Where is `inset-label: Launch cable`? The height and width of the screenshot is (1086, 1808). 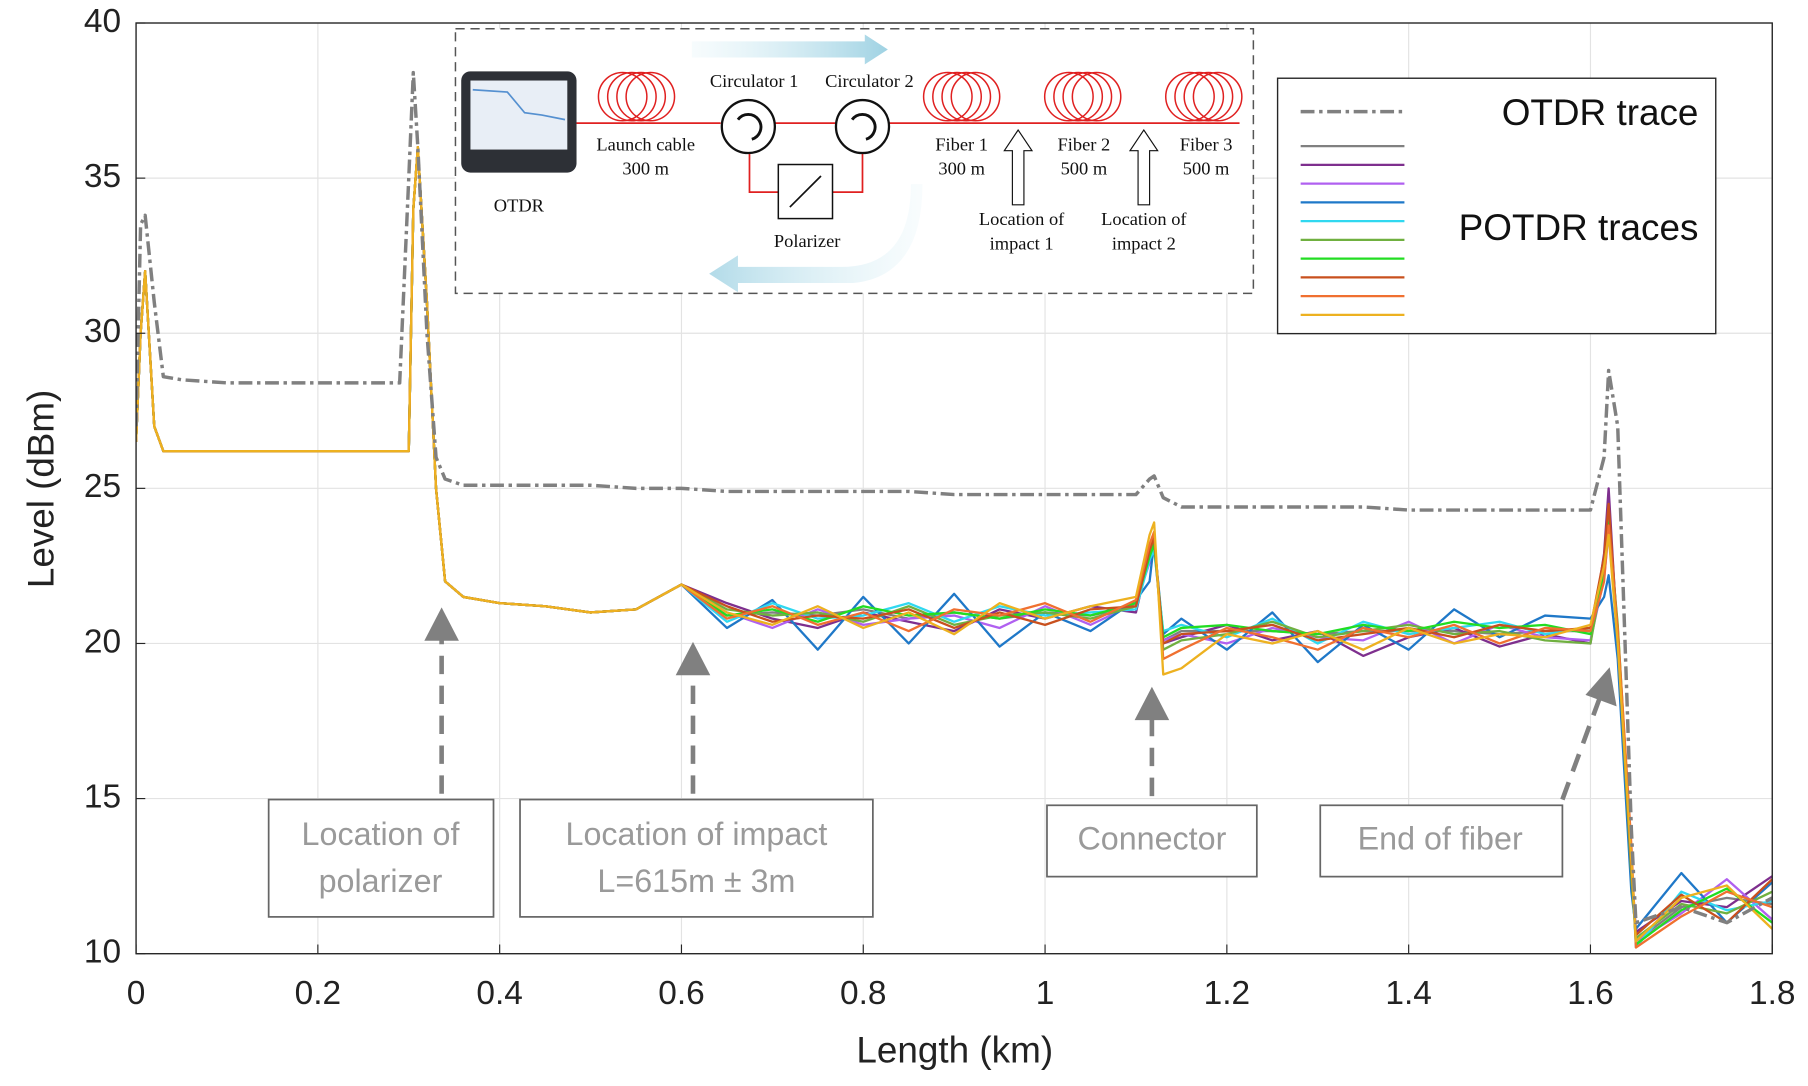
inset-label: Launch cable is located at coordinates (645, 144).